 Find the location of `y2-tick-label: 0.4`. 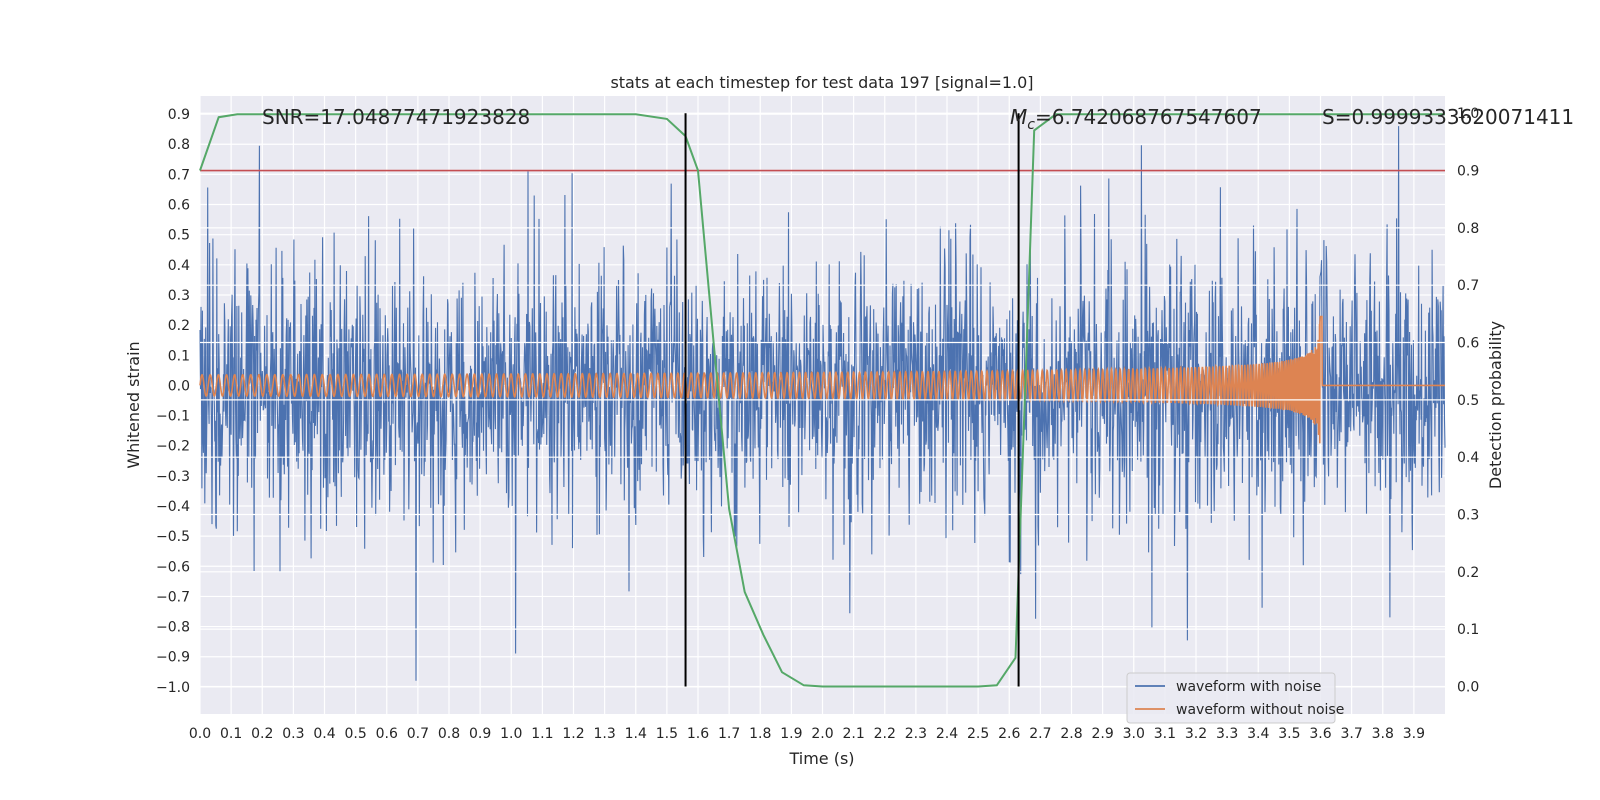

y2-tick-label: 0.4 is located at coordinates (1468, 458).